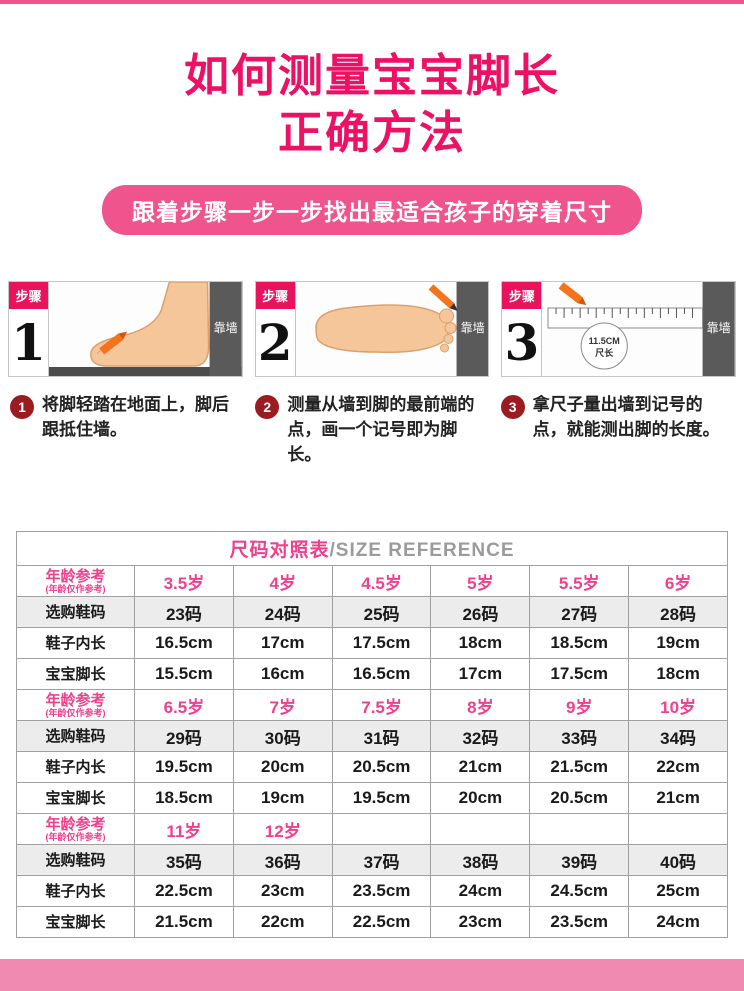 Image resolution: width=744 pixels, height=991 pixels. What do you see at coordinates (381, 581) in the screenshot?
I see `table-cell: 4.5岁` at bounding box center [381, 581].